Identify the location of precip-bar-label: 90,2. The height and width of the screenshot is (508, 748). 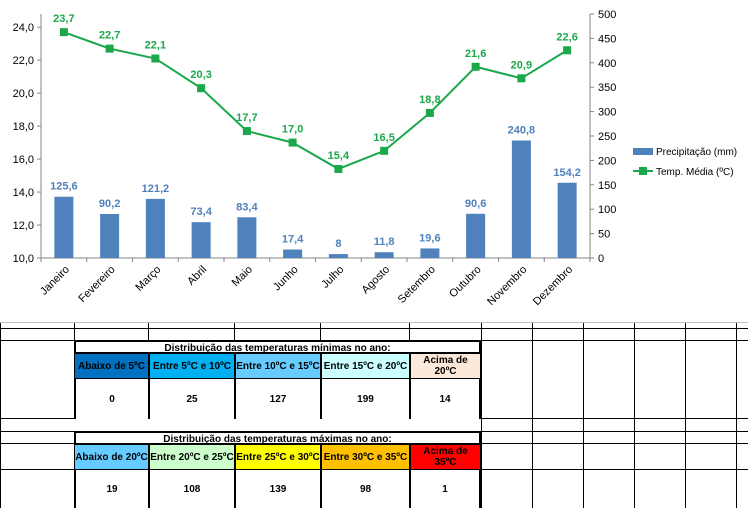
(109, 204).